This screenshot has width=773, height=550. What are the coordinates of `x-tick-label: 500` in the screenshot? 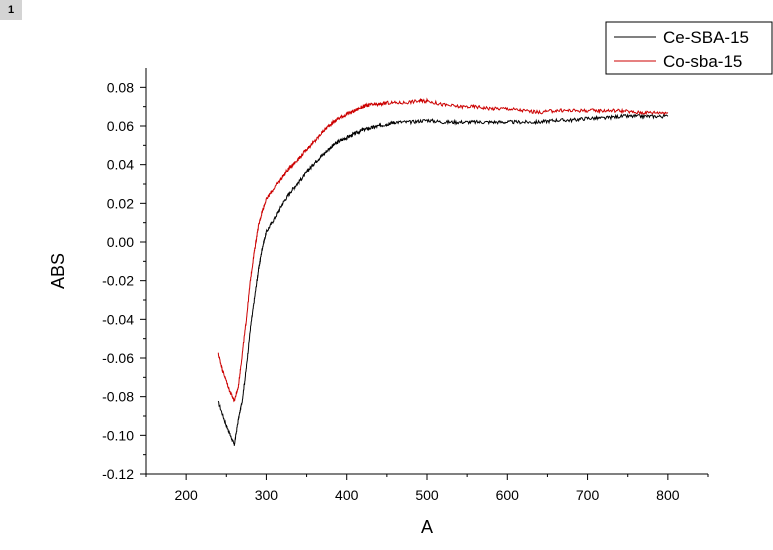 It's located at (427, 495).